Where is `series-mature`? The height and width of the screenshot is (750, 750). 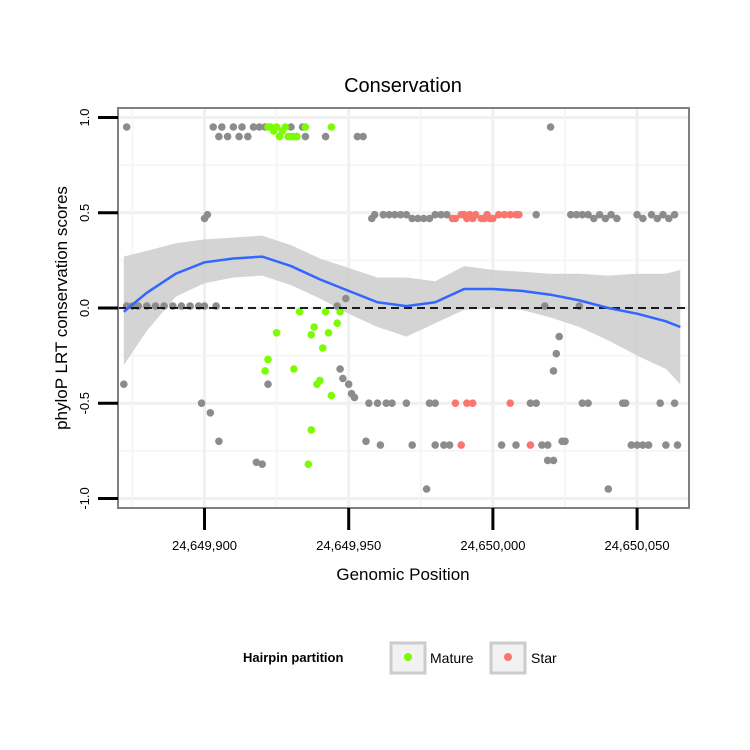
series-mature is located at coordinates (302, 296).